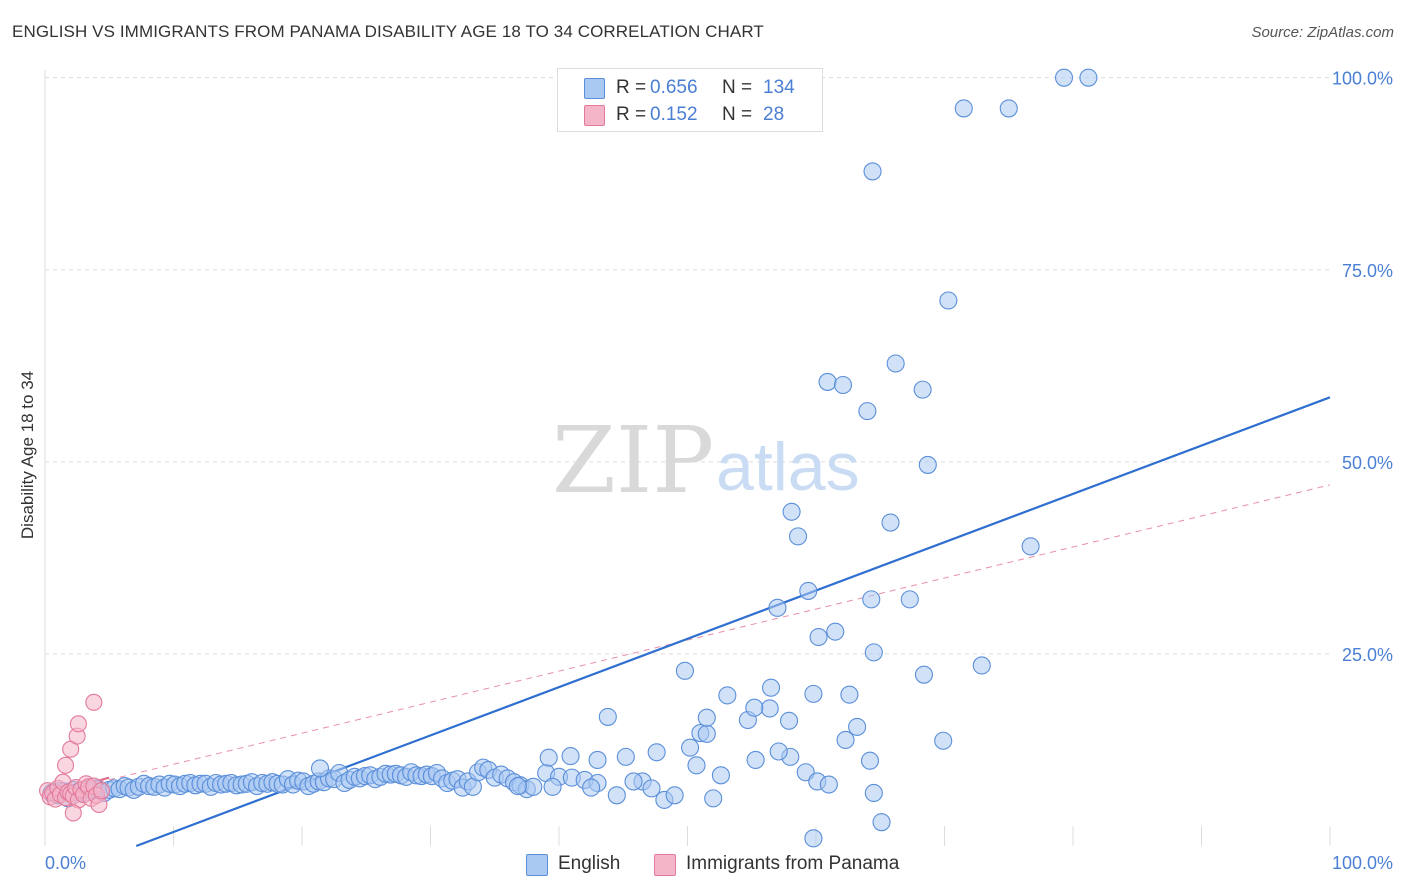 Image resolution: width=1406 pixels, height=892 pixels. I want to click on x-tick-label: 100.0%, so click(1362, 863).